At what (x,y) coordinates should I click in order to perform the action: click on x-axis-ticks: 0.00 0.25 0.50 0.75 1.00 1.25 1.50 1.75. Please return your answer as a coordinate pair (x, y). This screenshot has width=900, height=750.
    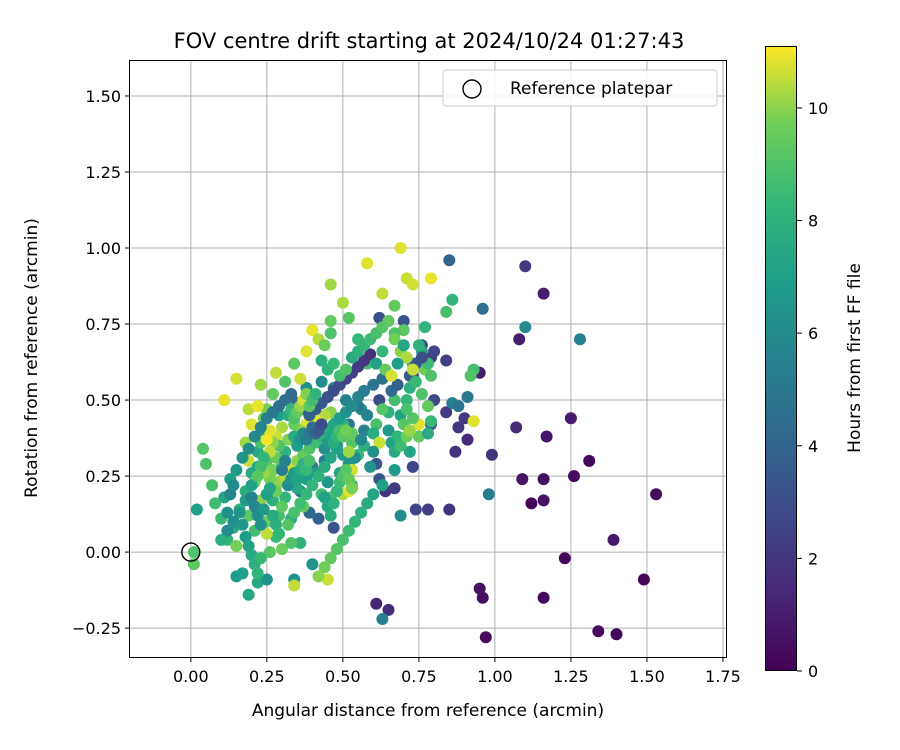
    Looking at the image, I should click on (457, 671).